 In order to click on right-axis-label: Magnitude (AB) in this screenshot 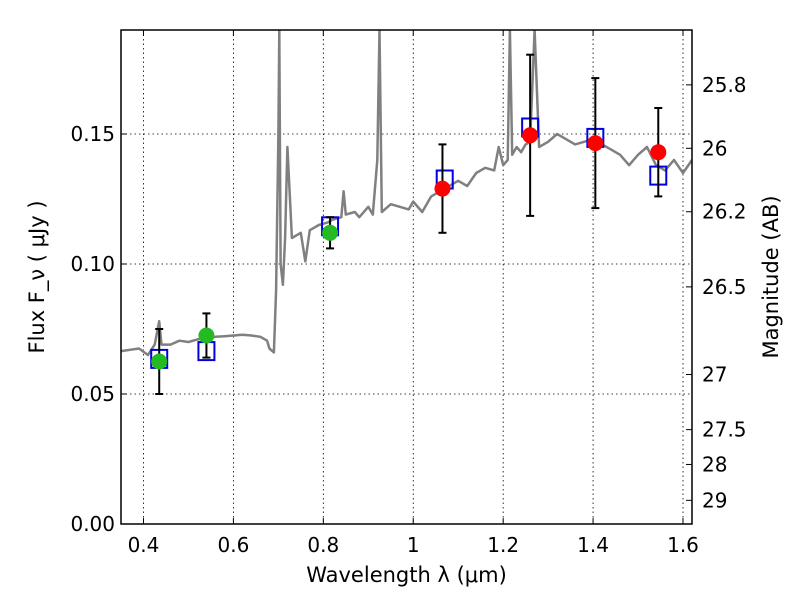, I will do `click(771, 276)`.